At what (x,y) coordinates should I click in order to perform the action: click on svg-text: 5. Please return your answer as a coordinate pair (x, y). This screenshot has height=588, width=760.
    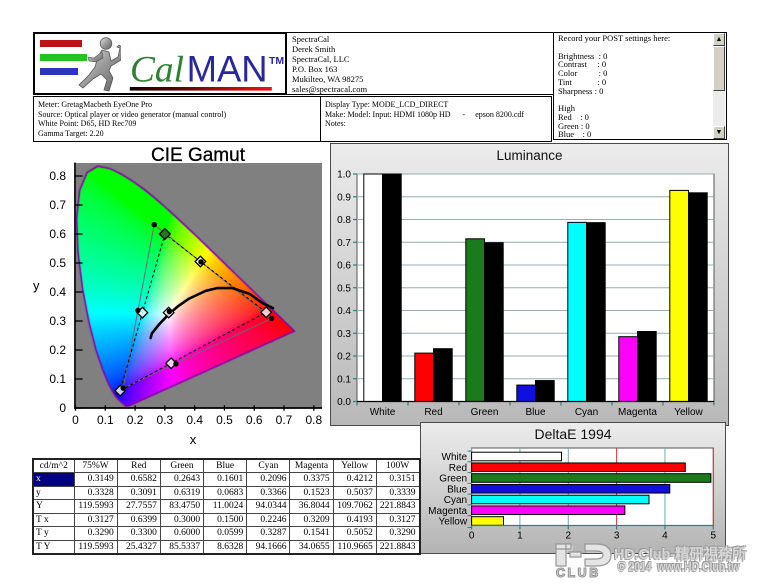
    Looking at the image, I should click on (714, 536).